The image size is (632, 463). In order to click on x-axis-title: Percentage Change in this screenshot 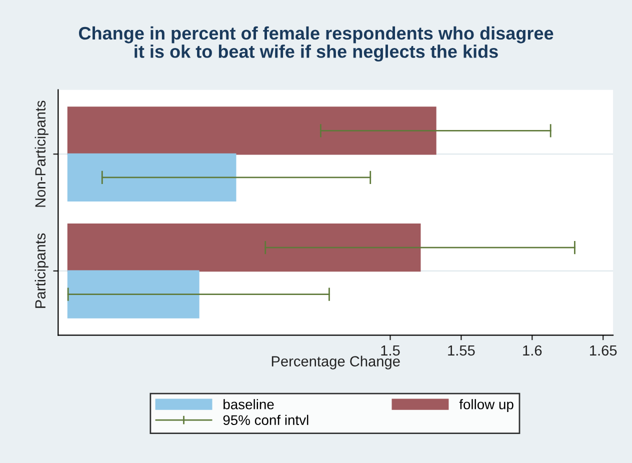, I will do `click(336, 363)`.